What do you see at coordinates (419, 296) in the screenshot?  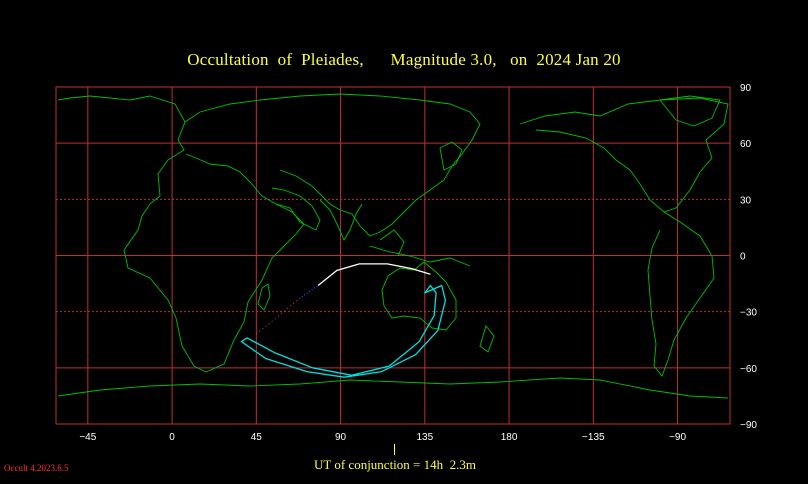 I see `coast-australia` at bounding box center [419, 296].